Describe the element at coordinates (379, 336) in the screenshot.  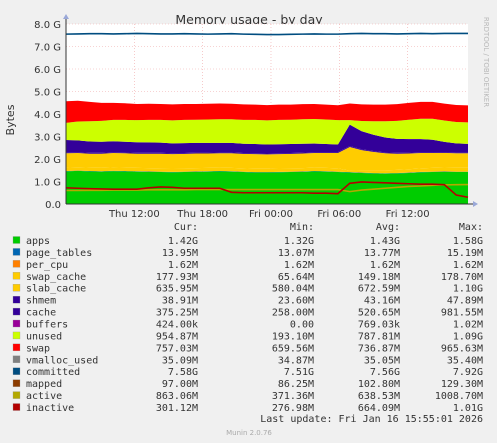
I see `legend-avg-value: 787.81M` at that location.